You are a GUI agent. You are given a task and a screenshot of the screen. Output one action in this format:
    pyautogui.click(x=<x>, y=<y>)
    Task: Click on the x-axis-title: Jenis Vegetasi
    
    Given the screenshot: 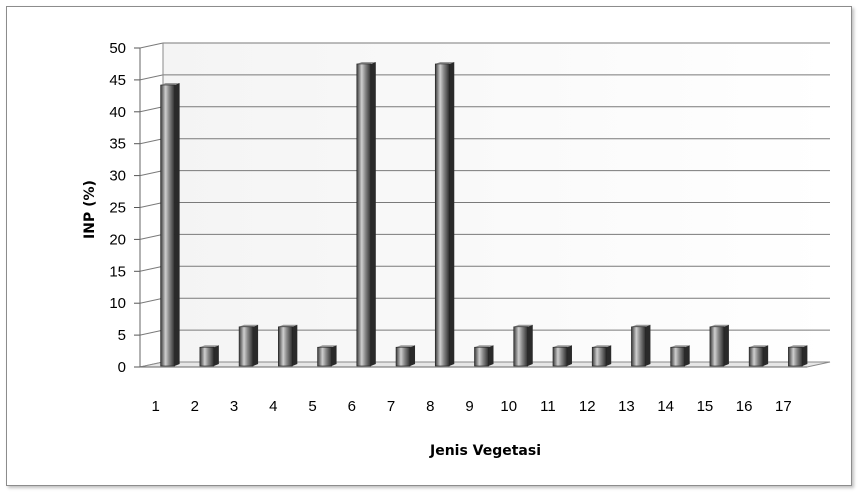 What is the action you would take?
    pyautogui.click(x=485, y=451)
    